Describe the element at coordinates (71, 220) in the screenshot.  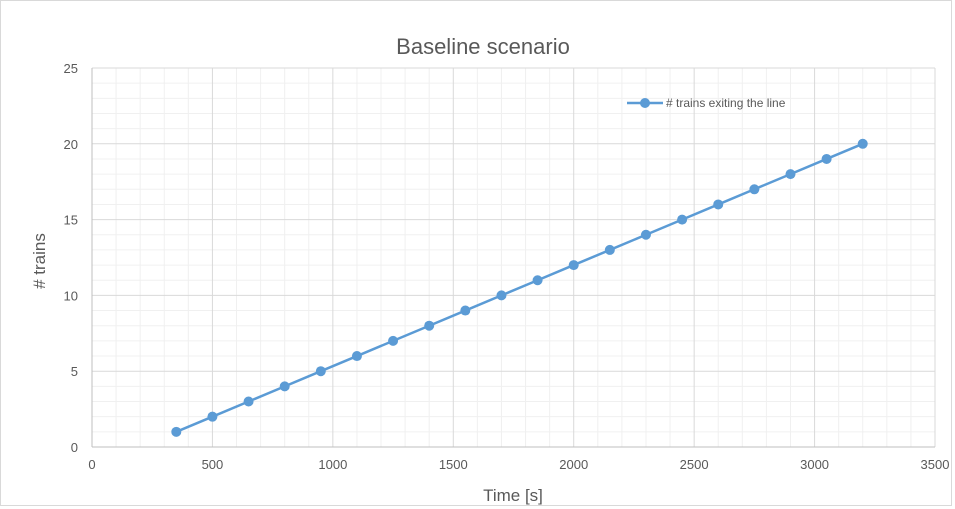
I see `y-tick-label: 15` at that location.